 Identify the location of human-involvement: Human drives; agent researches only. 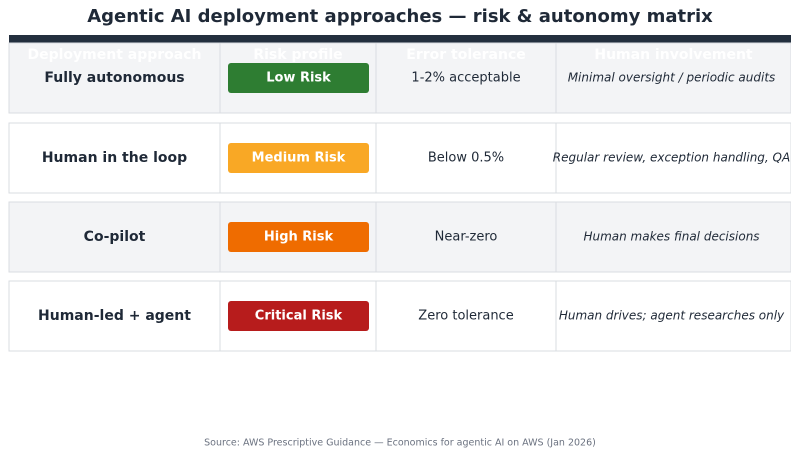
(672, 316).